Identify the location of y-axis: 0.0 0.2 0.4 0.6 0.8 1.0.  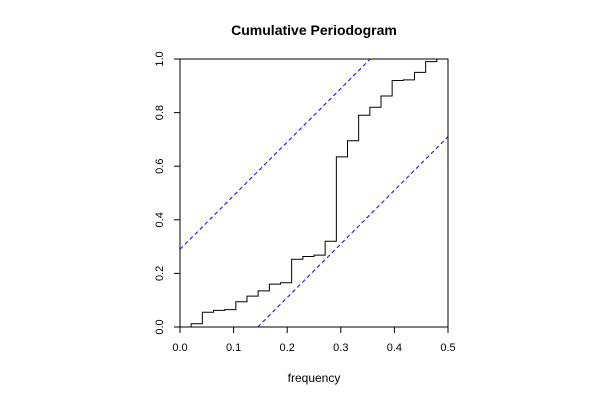
(167, 193).